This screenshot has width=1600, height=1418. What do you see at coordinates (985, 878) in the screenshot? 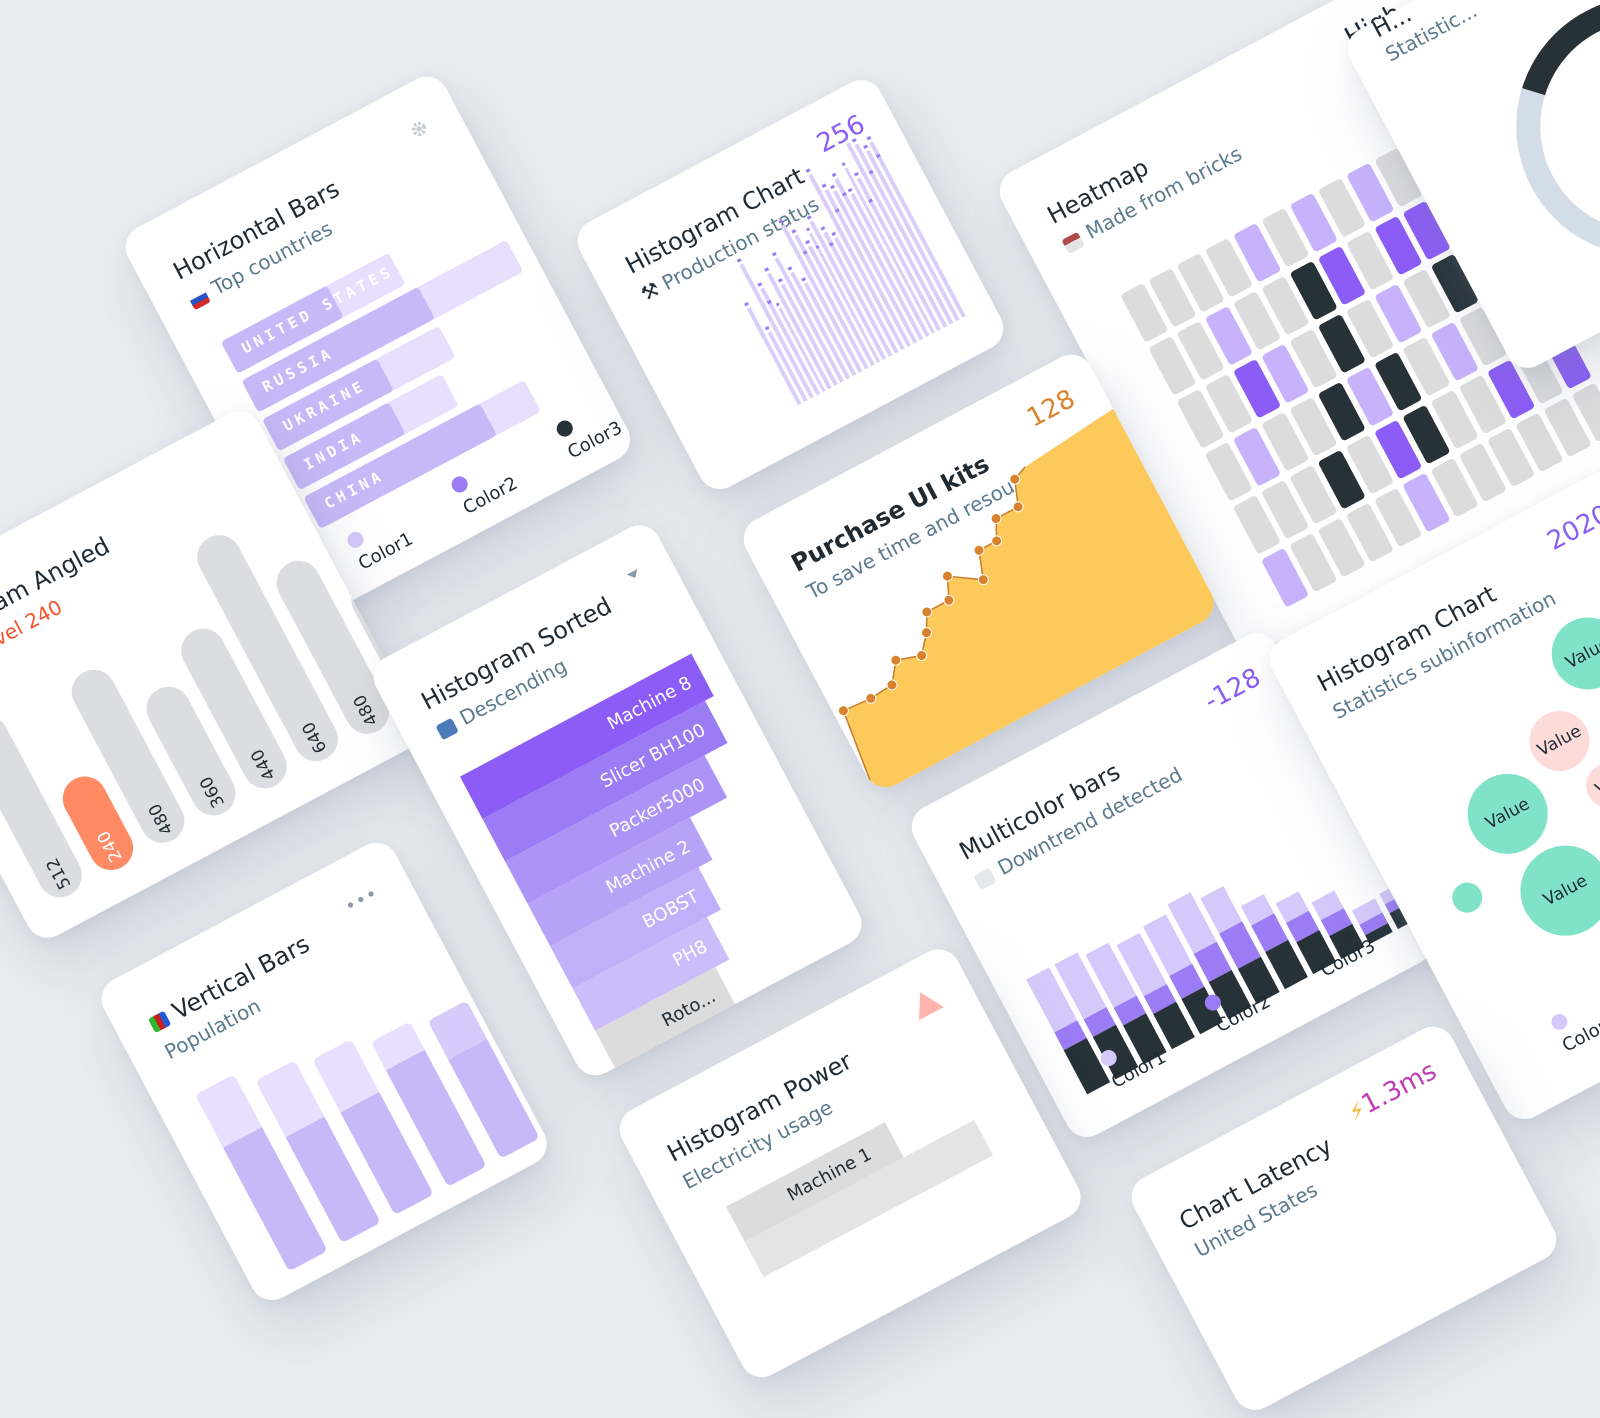
I see `chart-decreasing-icon` at bounding box center [985, 878].